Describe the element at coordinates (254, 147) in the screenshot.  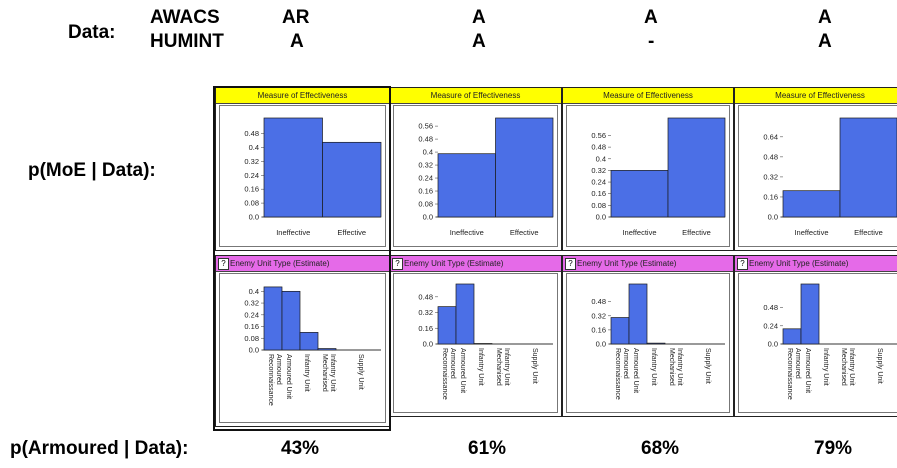
I see `y-tick-label: 0.4` at that location.